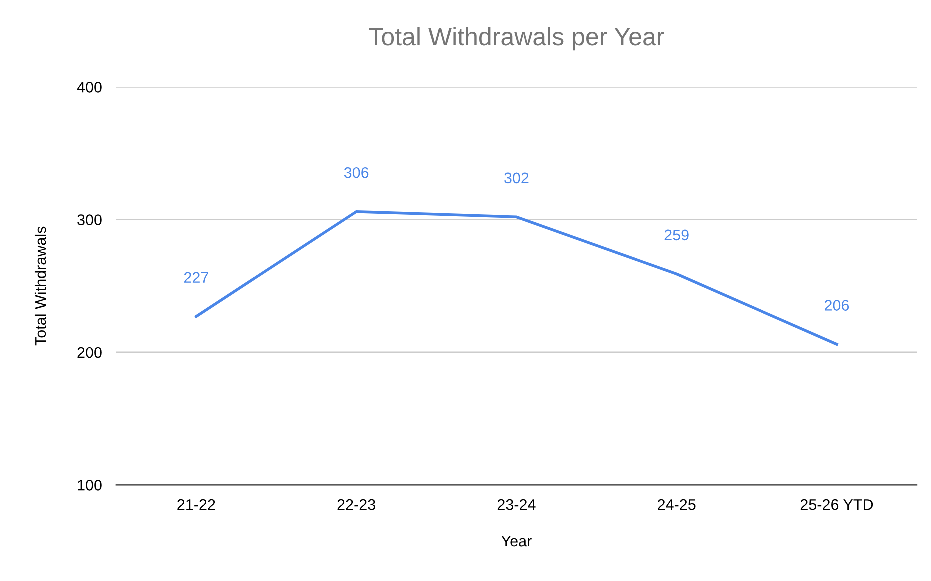  What do you see at coordinates (356, 172) in the screenshot?
I see `data-label: 306` at bounding box center [356, 172].